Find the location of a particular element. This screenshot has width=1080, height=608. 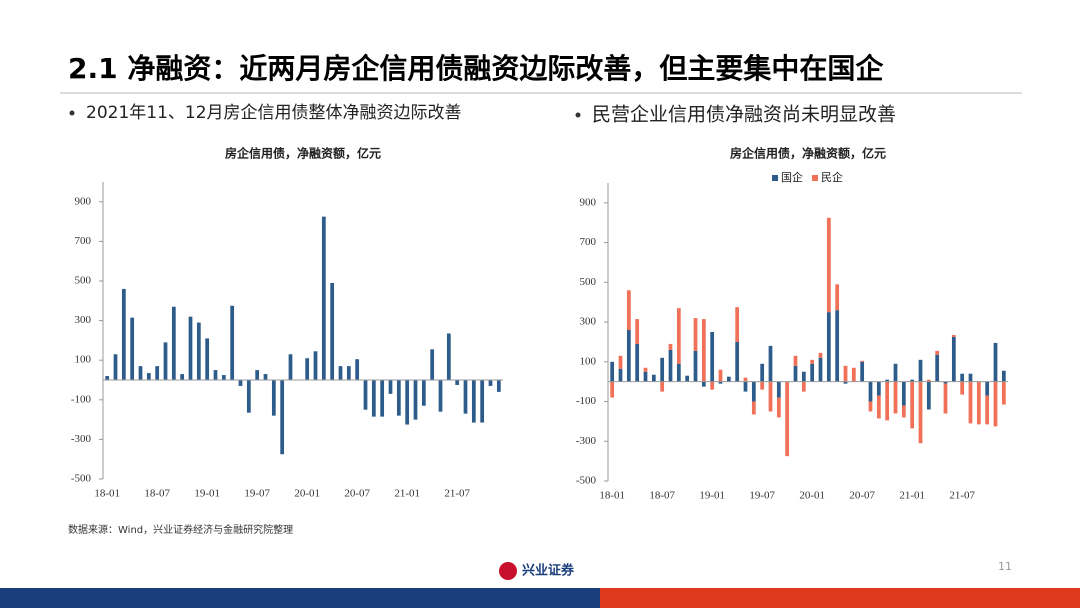

x-tick-label: 18-07 is located at coordinates (157, 494).